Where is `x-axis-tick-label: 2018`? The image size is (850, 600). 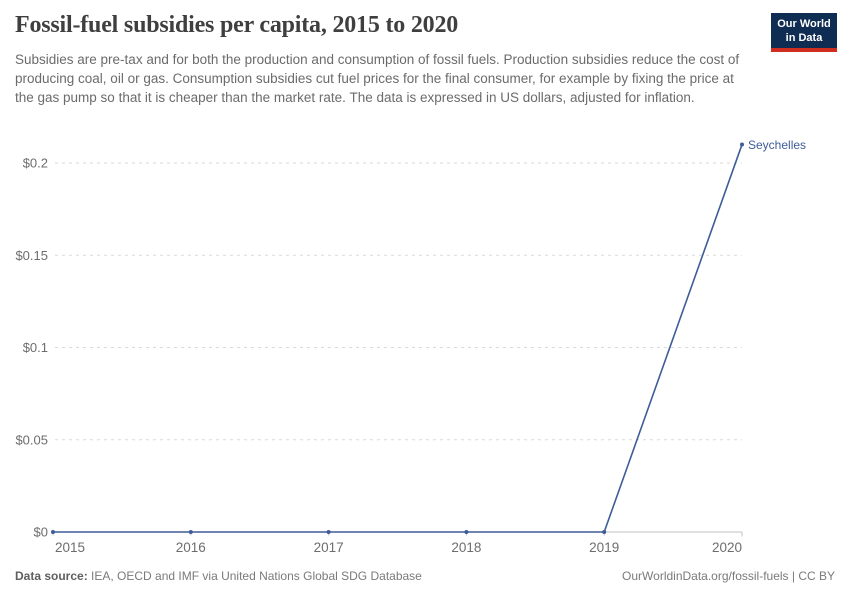 x-axis-tick-label: 2018 is located at coordinates (466, 547).